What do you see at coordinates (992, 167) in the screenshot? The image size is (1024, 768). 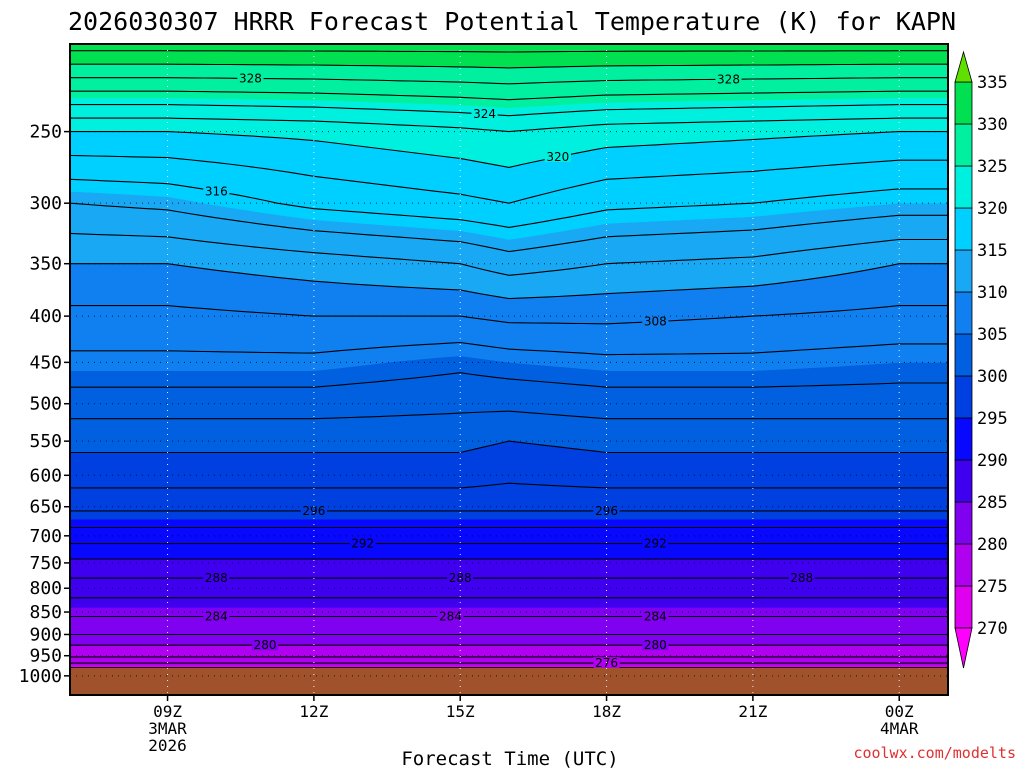 I see `colorbar-tick-label: 325` at bounding box center [992, 167].